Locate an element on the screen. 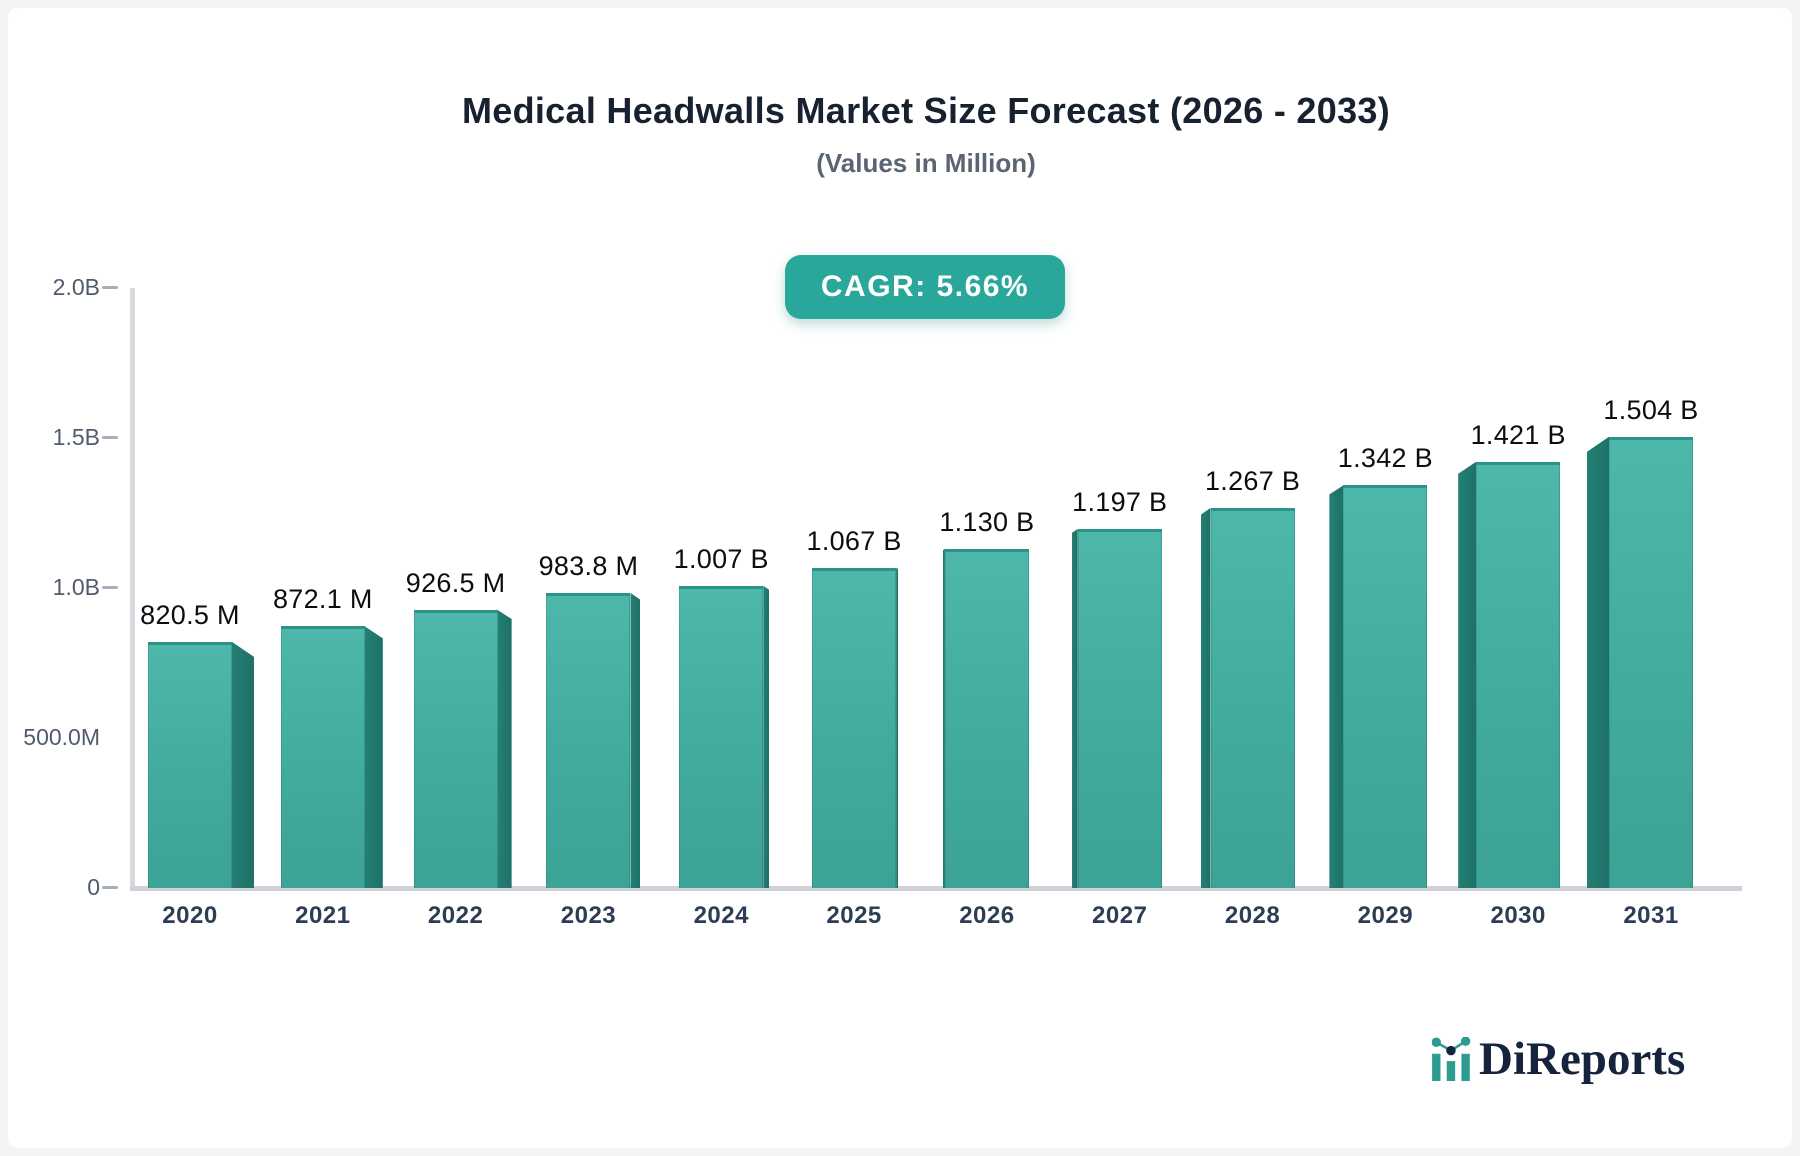 This screenshot has height=1156, width=1800. x-axis-label: 2025 is located at coordinates (854, 915).